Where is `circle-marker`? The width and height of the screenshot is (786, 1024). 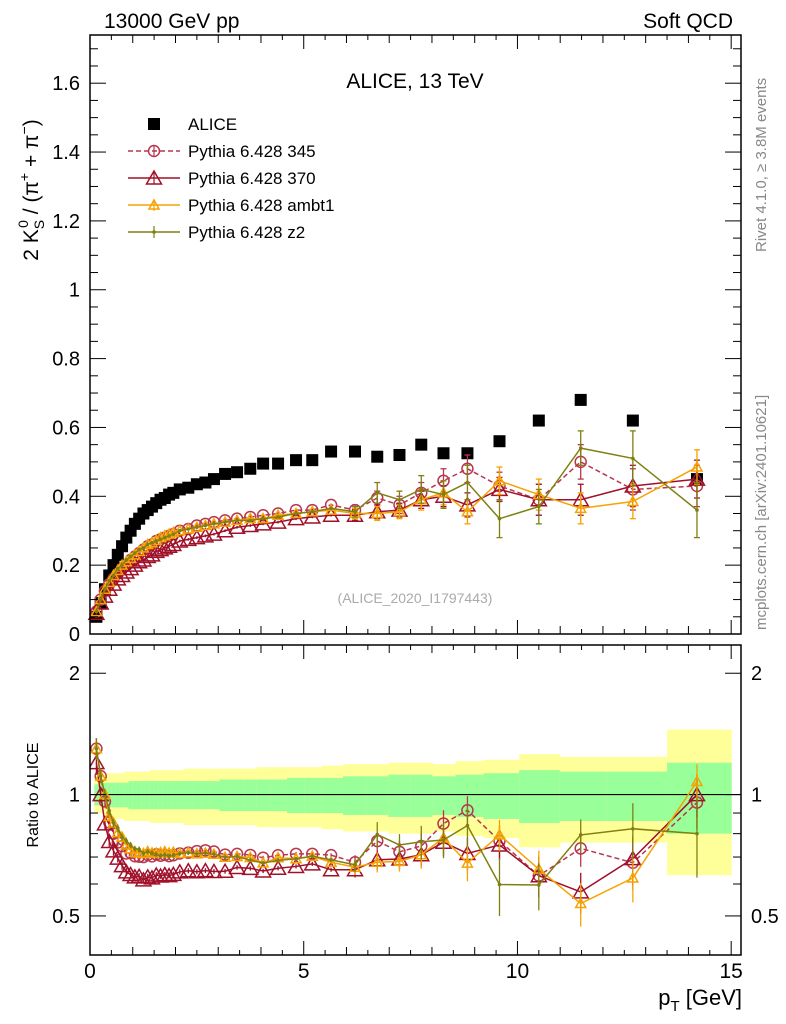 circle-marker is located at coordinates (205, 850).